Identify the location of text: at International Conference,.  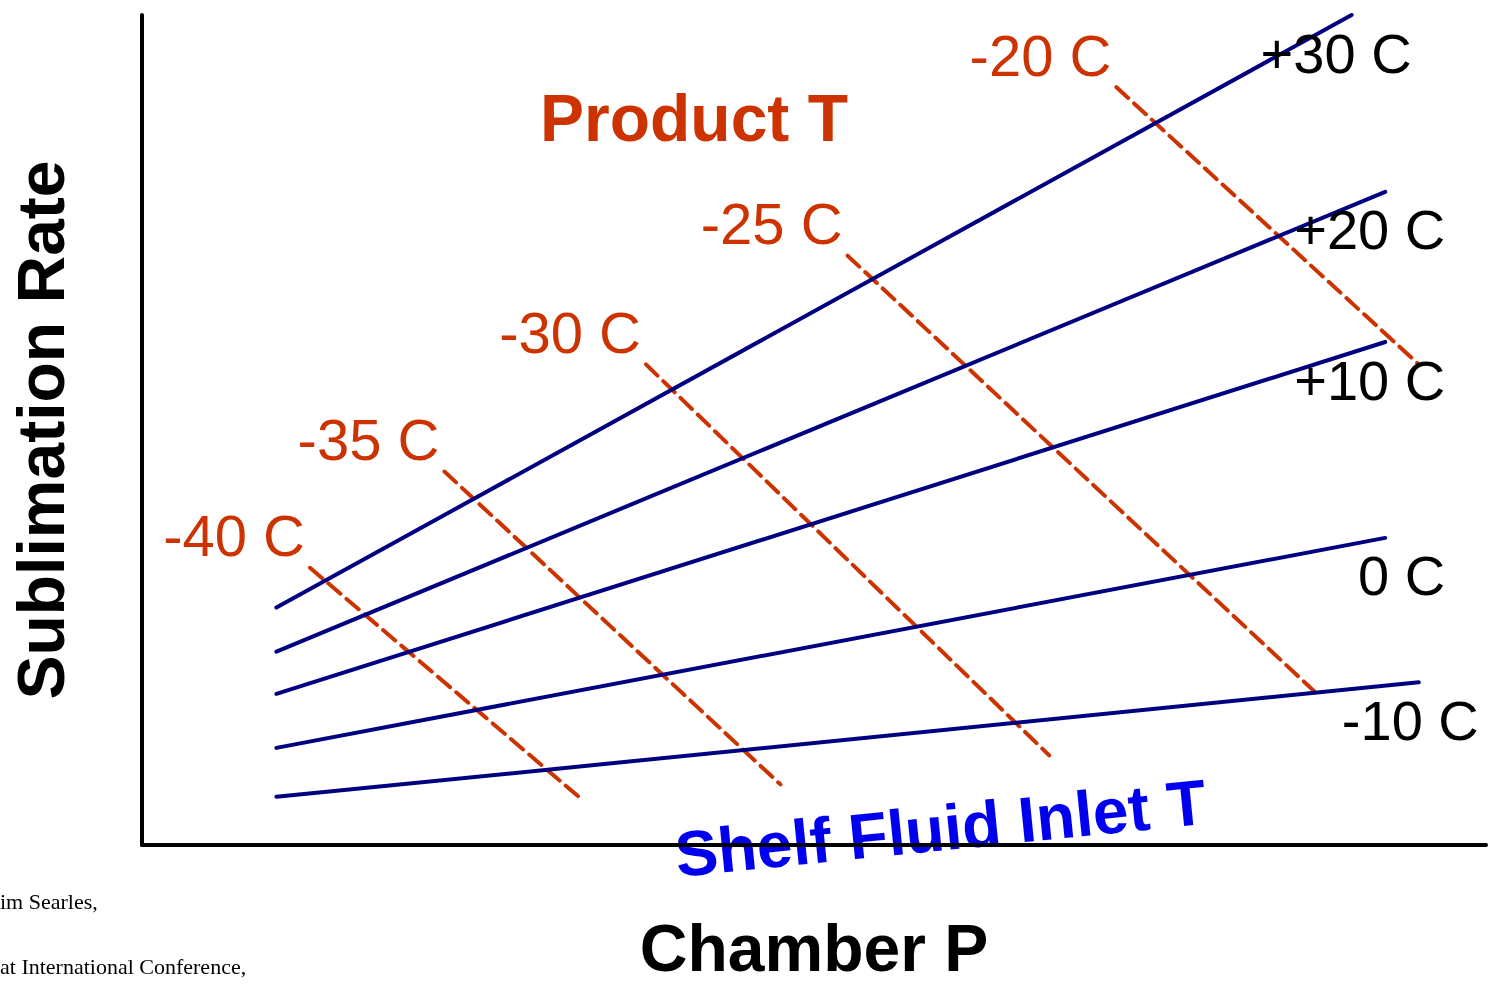
(123, 966).